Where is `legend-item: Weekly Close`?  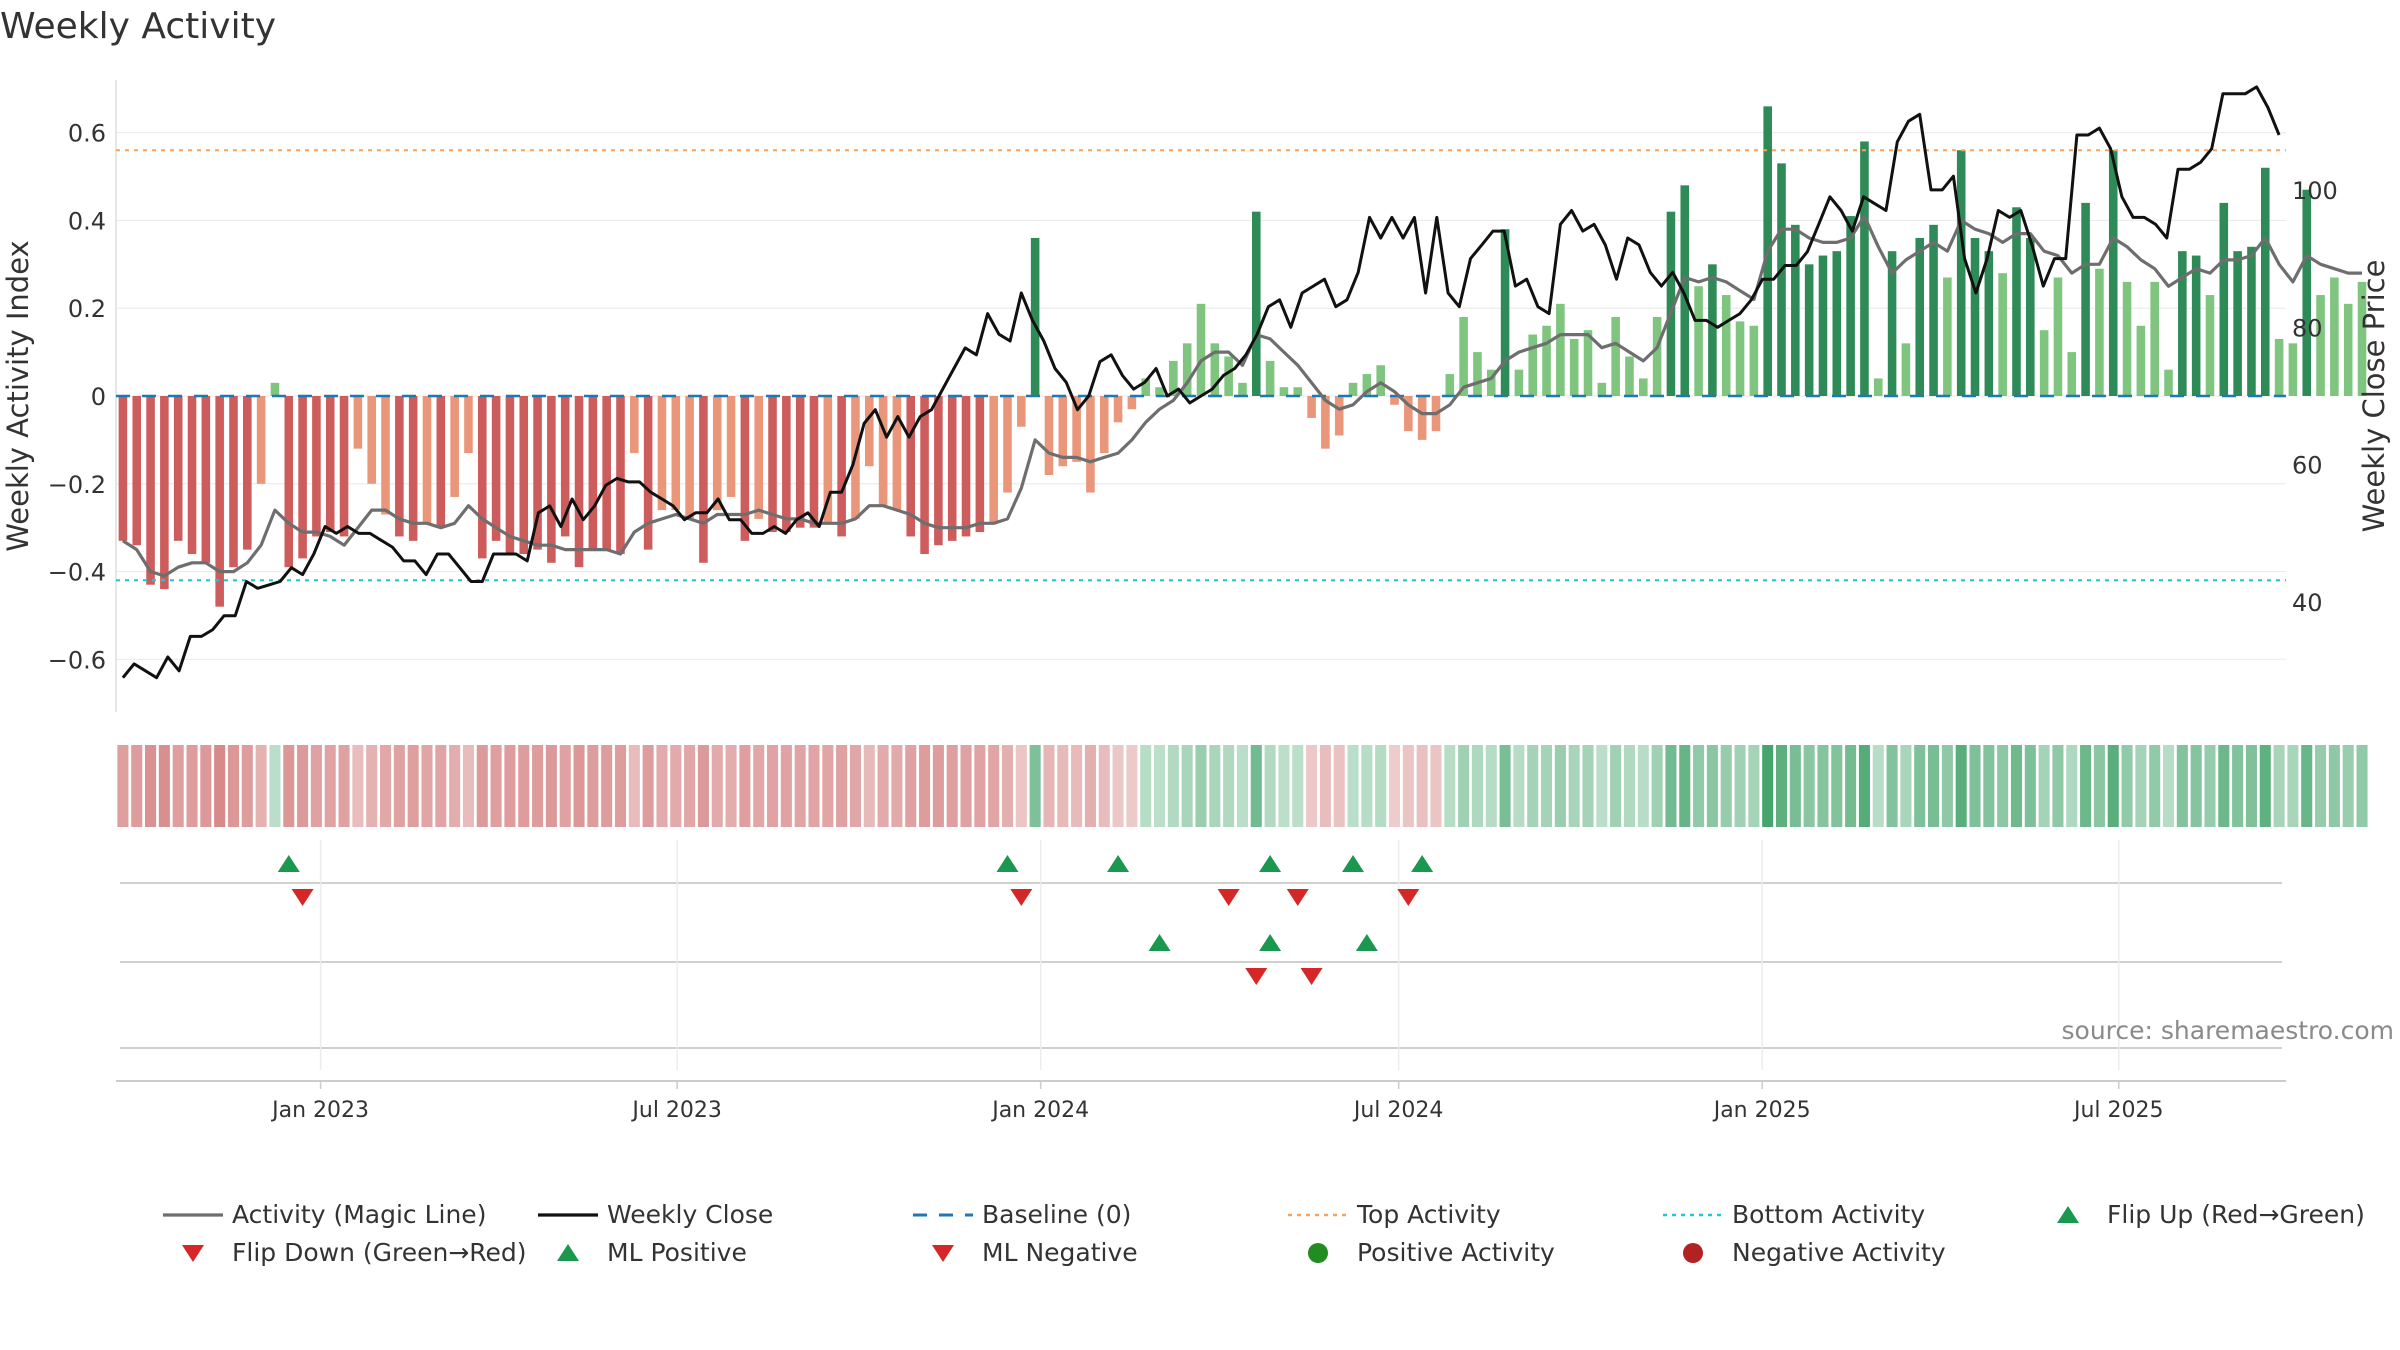
legend-item: Weekly Close is located at coordinates (654, 1214).